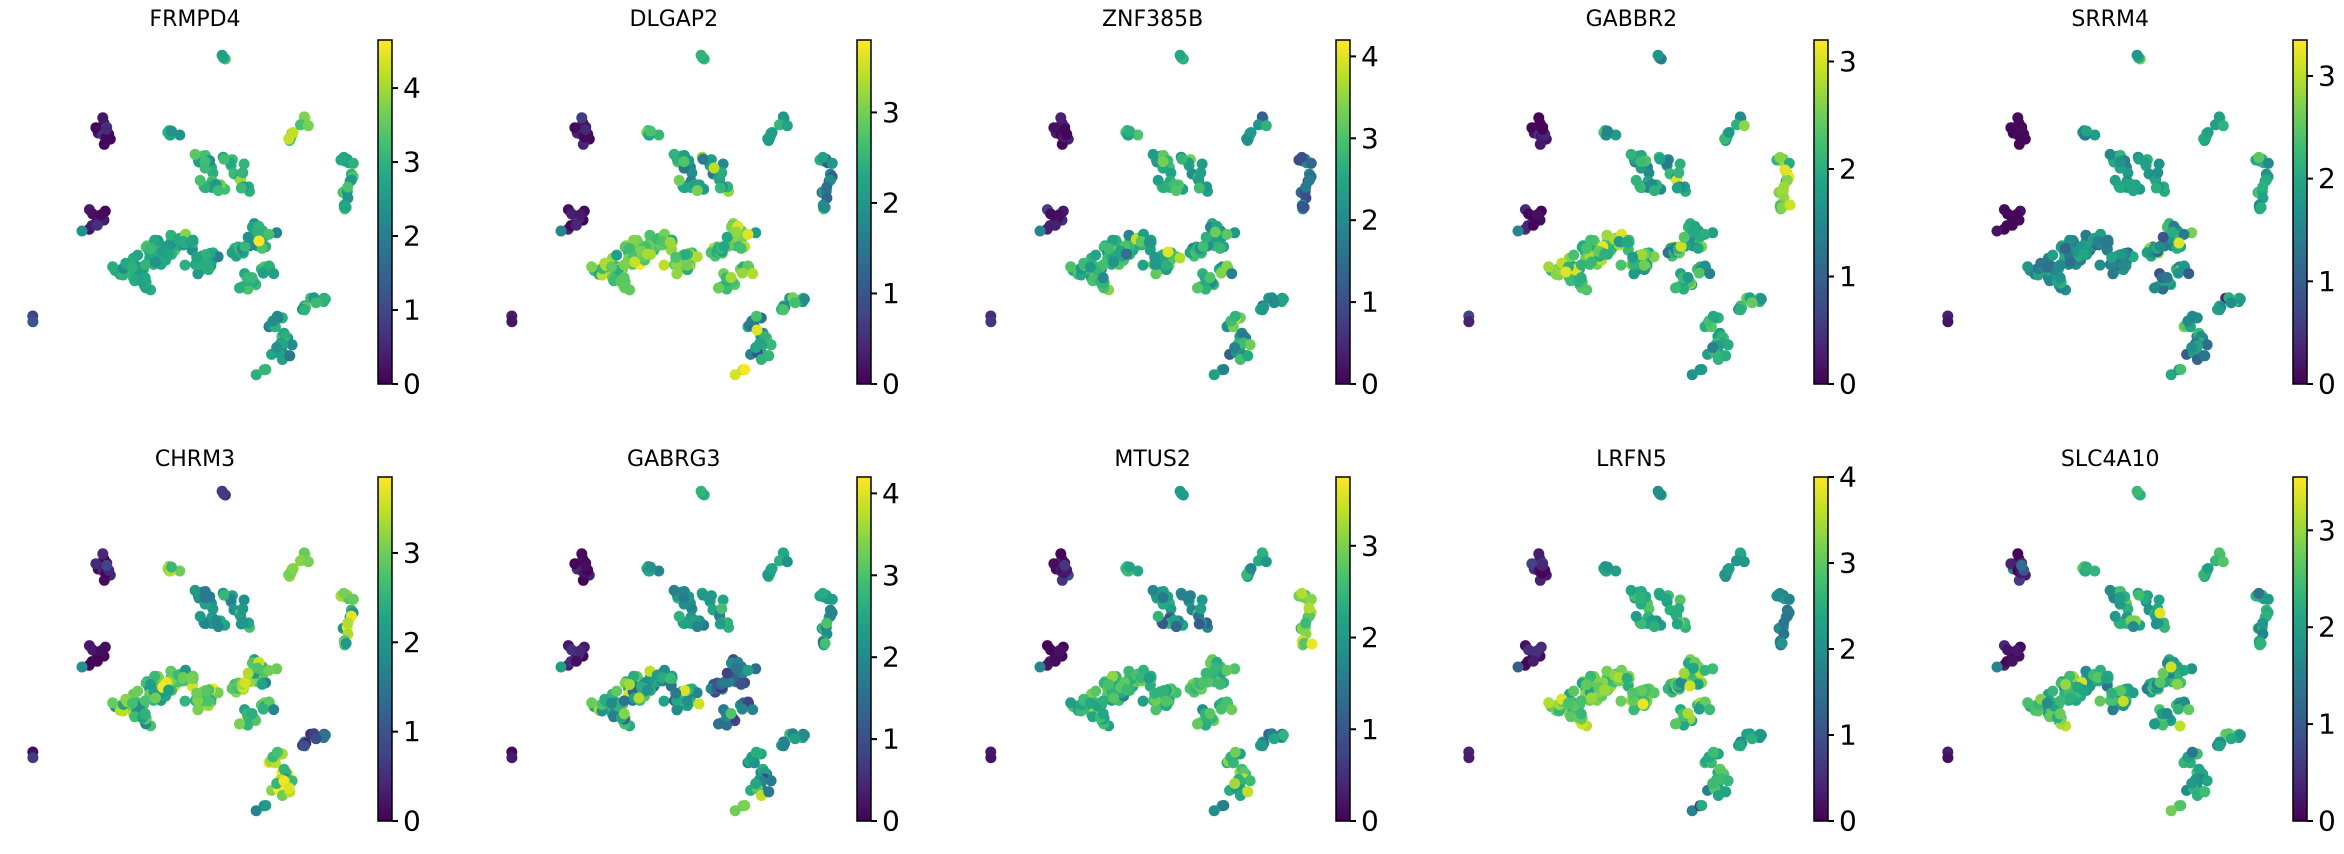  What do you see at coordinates (237, 213) in the screenshot?
I see `umap-panel-0: FRMPD4 0 1 2 3 4` at bounding box center [237, 213].